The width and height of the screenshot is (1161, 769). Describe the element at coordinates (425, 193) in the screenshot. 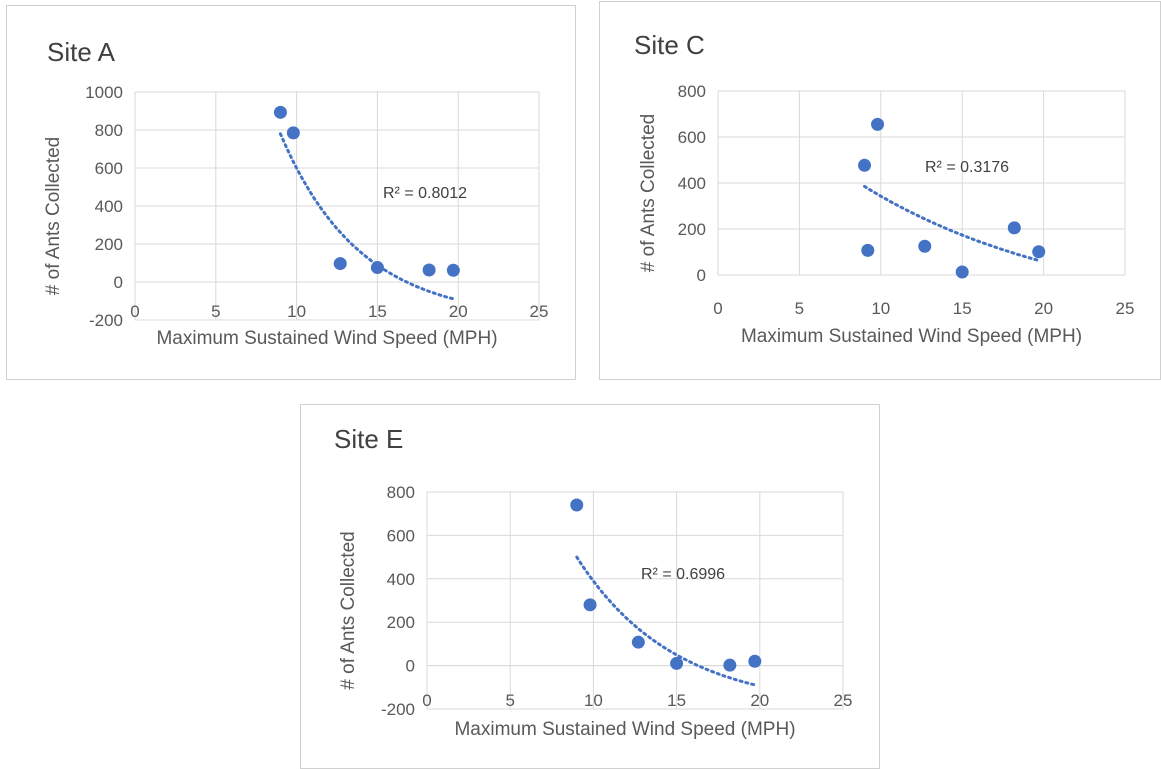

I see `r-squared-label: R² = 0.8012` at that location.